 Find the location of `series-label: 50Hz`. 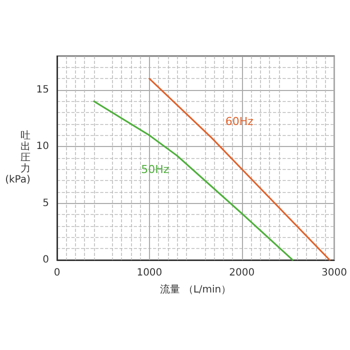

series-label: 50Hz is located at coordinates (155, 169).